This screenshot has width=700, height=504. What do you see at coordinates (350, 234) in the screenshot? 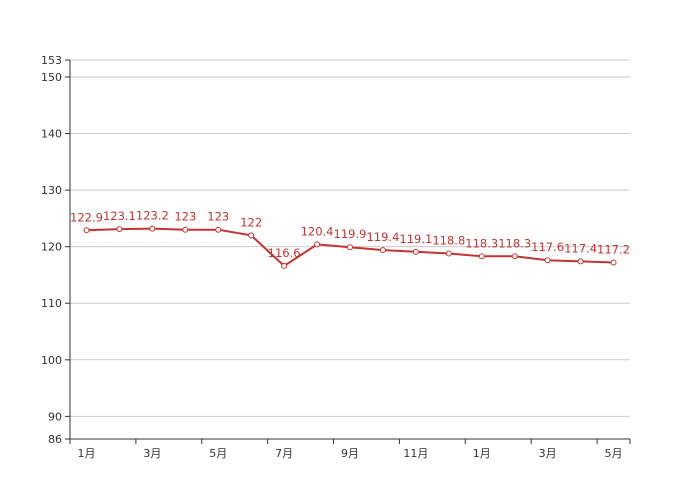
I see `data-label: 119.9` at bounding box center [350, 234].